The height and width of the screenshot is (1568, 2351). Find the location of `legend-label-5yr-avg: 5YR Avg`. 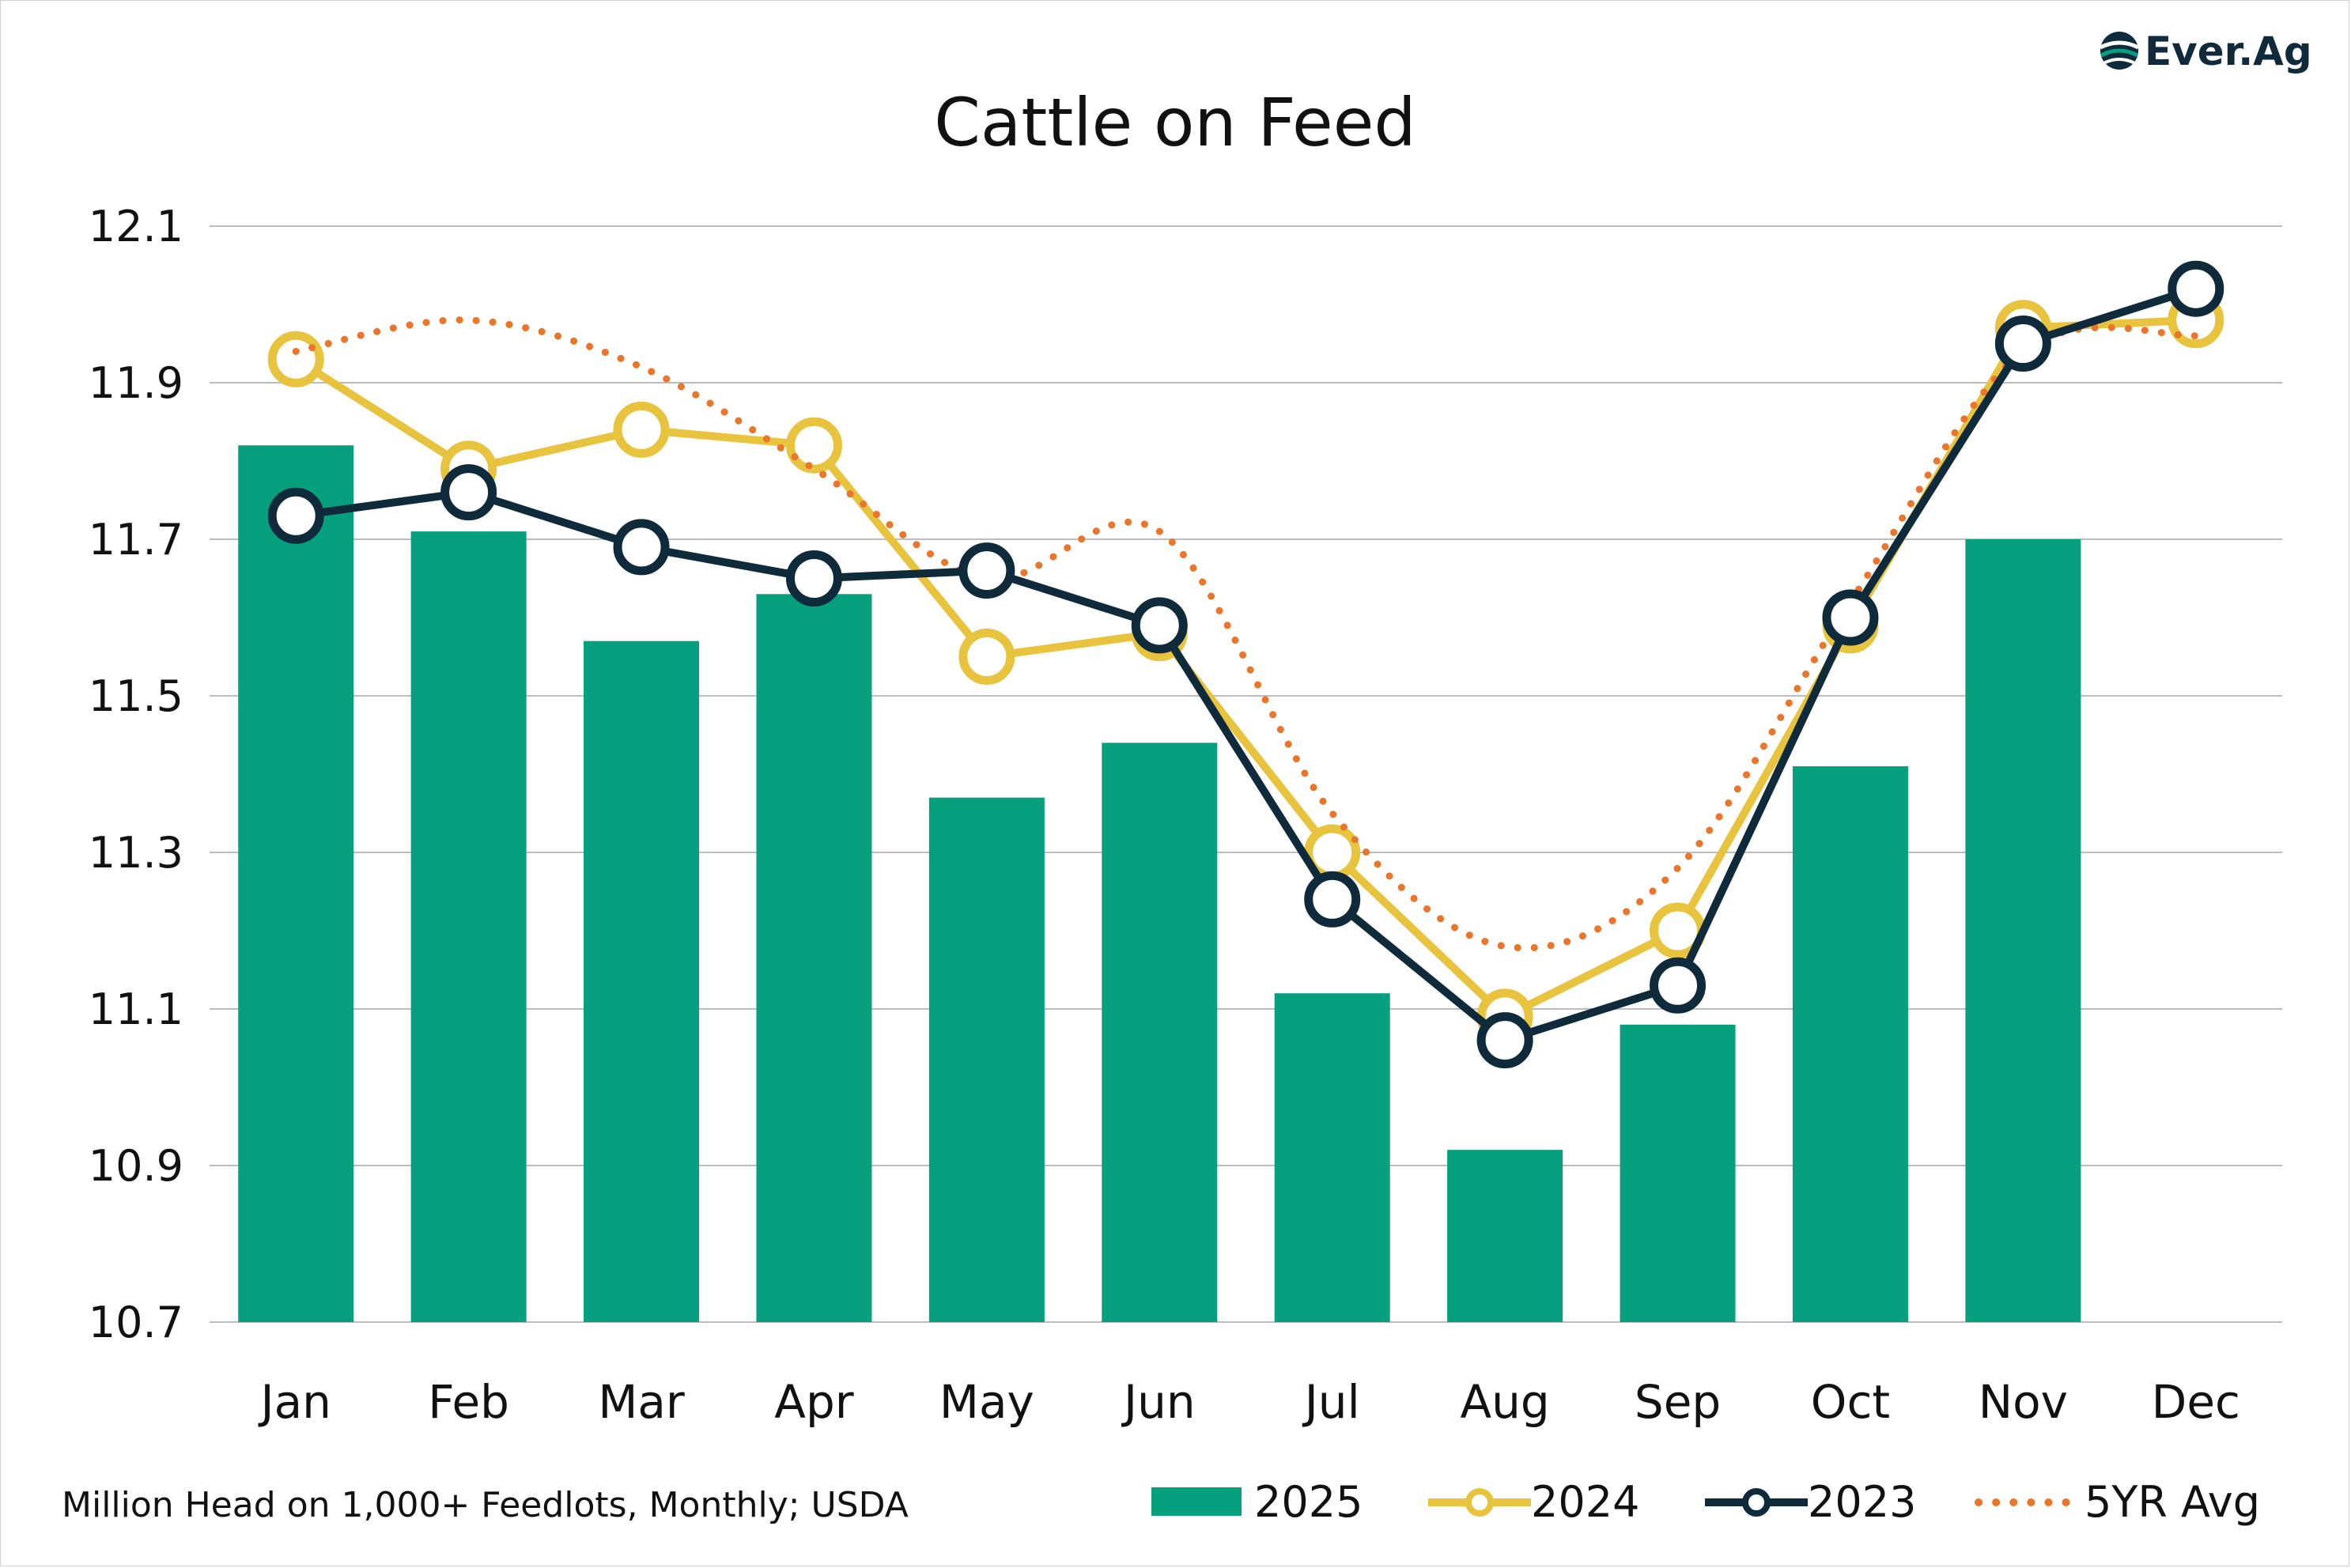

legend-label-5yr-avg: 5YR Avg is located at coordinates (2172, 1502).